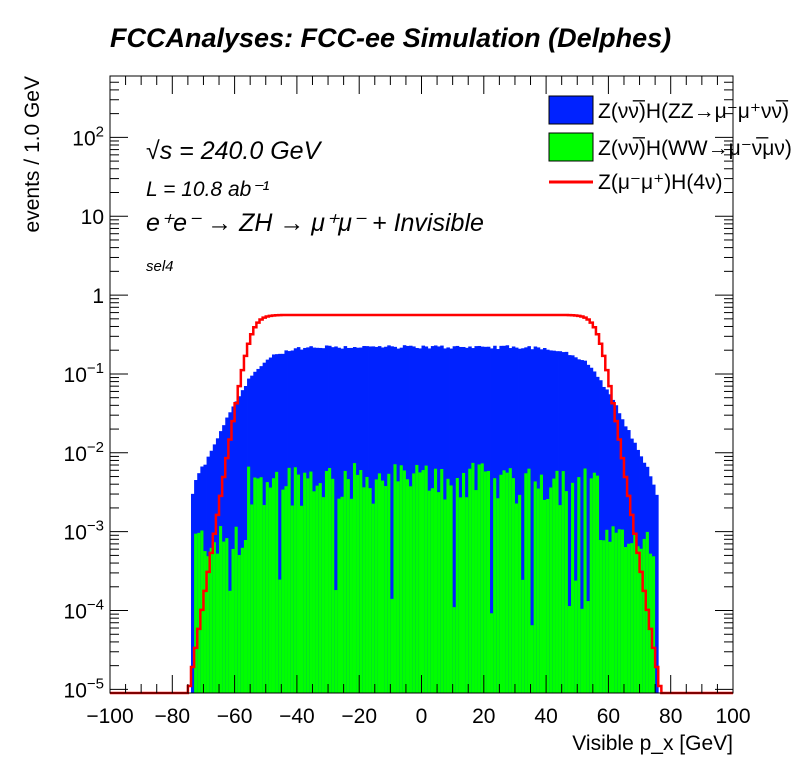  What do you see at coordinates (660, 182) in the screenshot?
I see `legend-label-signal: Z(μ⁻μ⁺)H(4ν)` at bounding box center [660, 182].